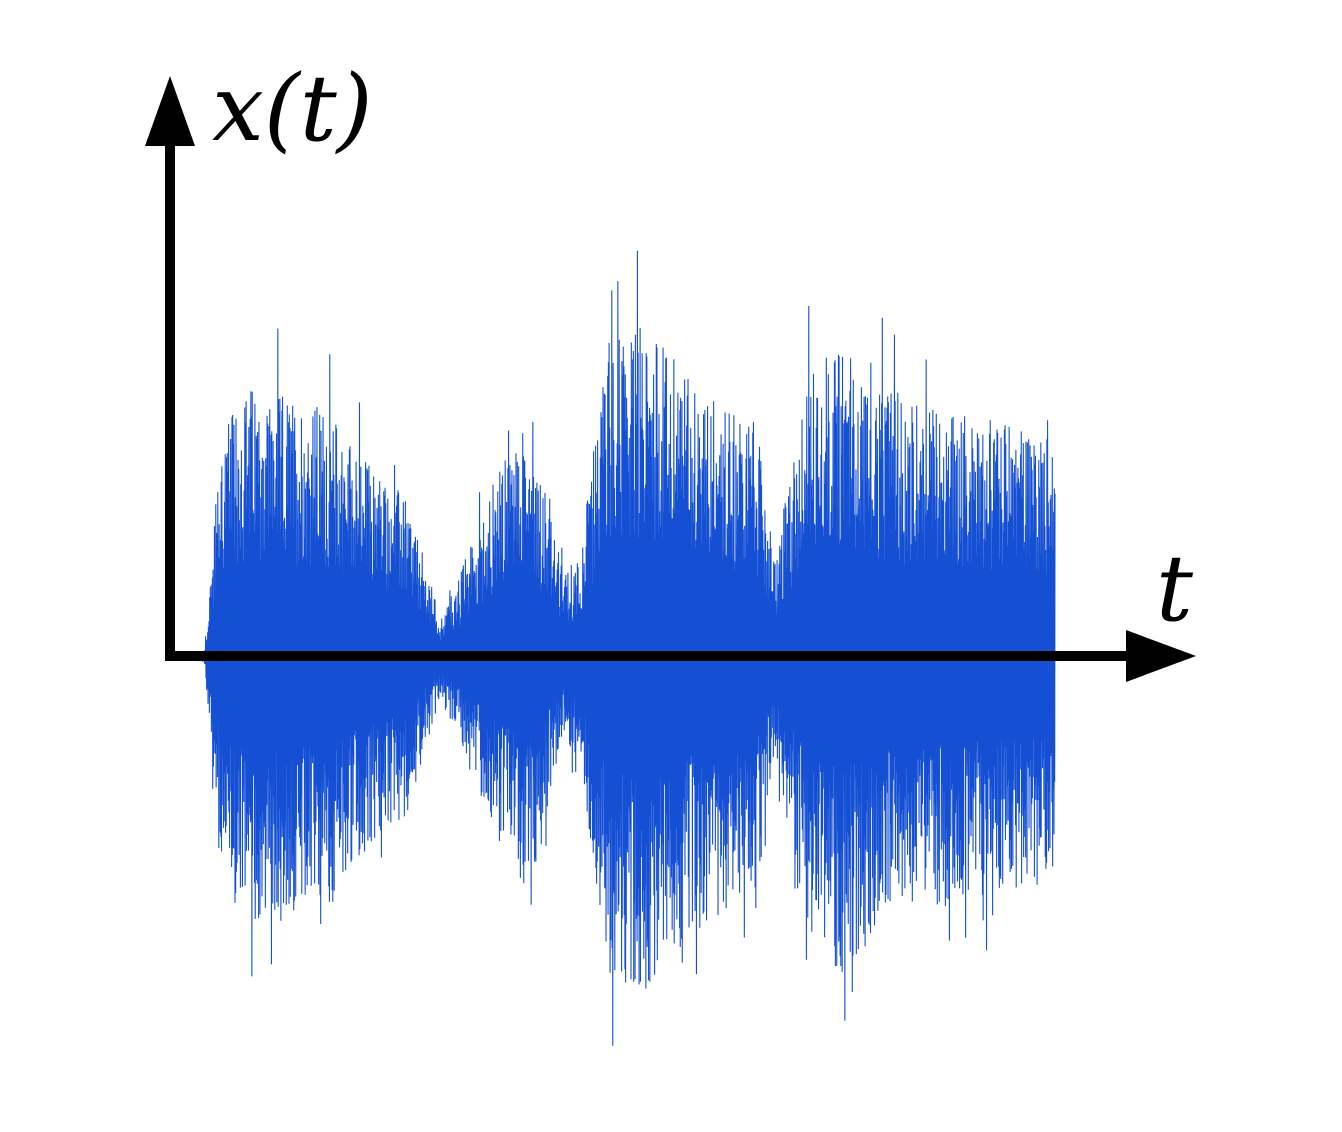 The width and height of the screenshot is (1342, 1132). Describe the element at coordinates (1161, 656) in the screenshot. I see `x-axis-arrowhead` at that location.